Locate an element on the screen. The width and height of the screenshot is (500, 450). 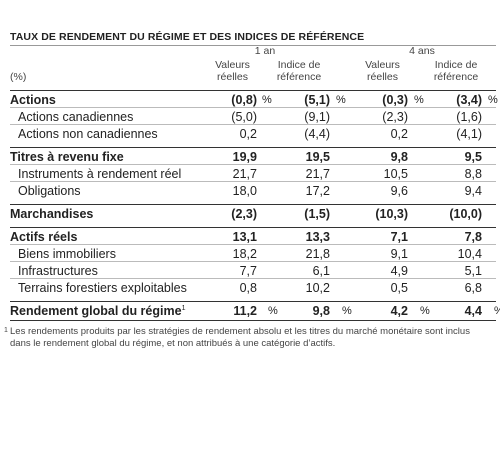
cell-value: 6,1 is located at coordinates (321, 271).